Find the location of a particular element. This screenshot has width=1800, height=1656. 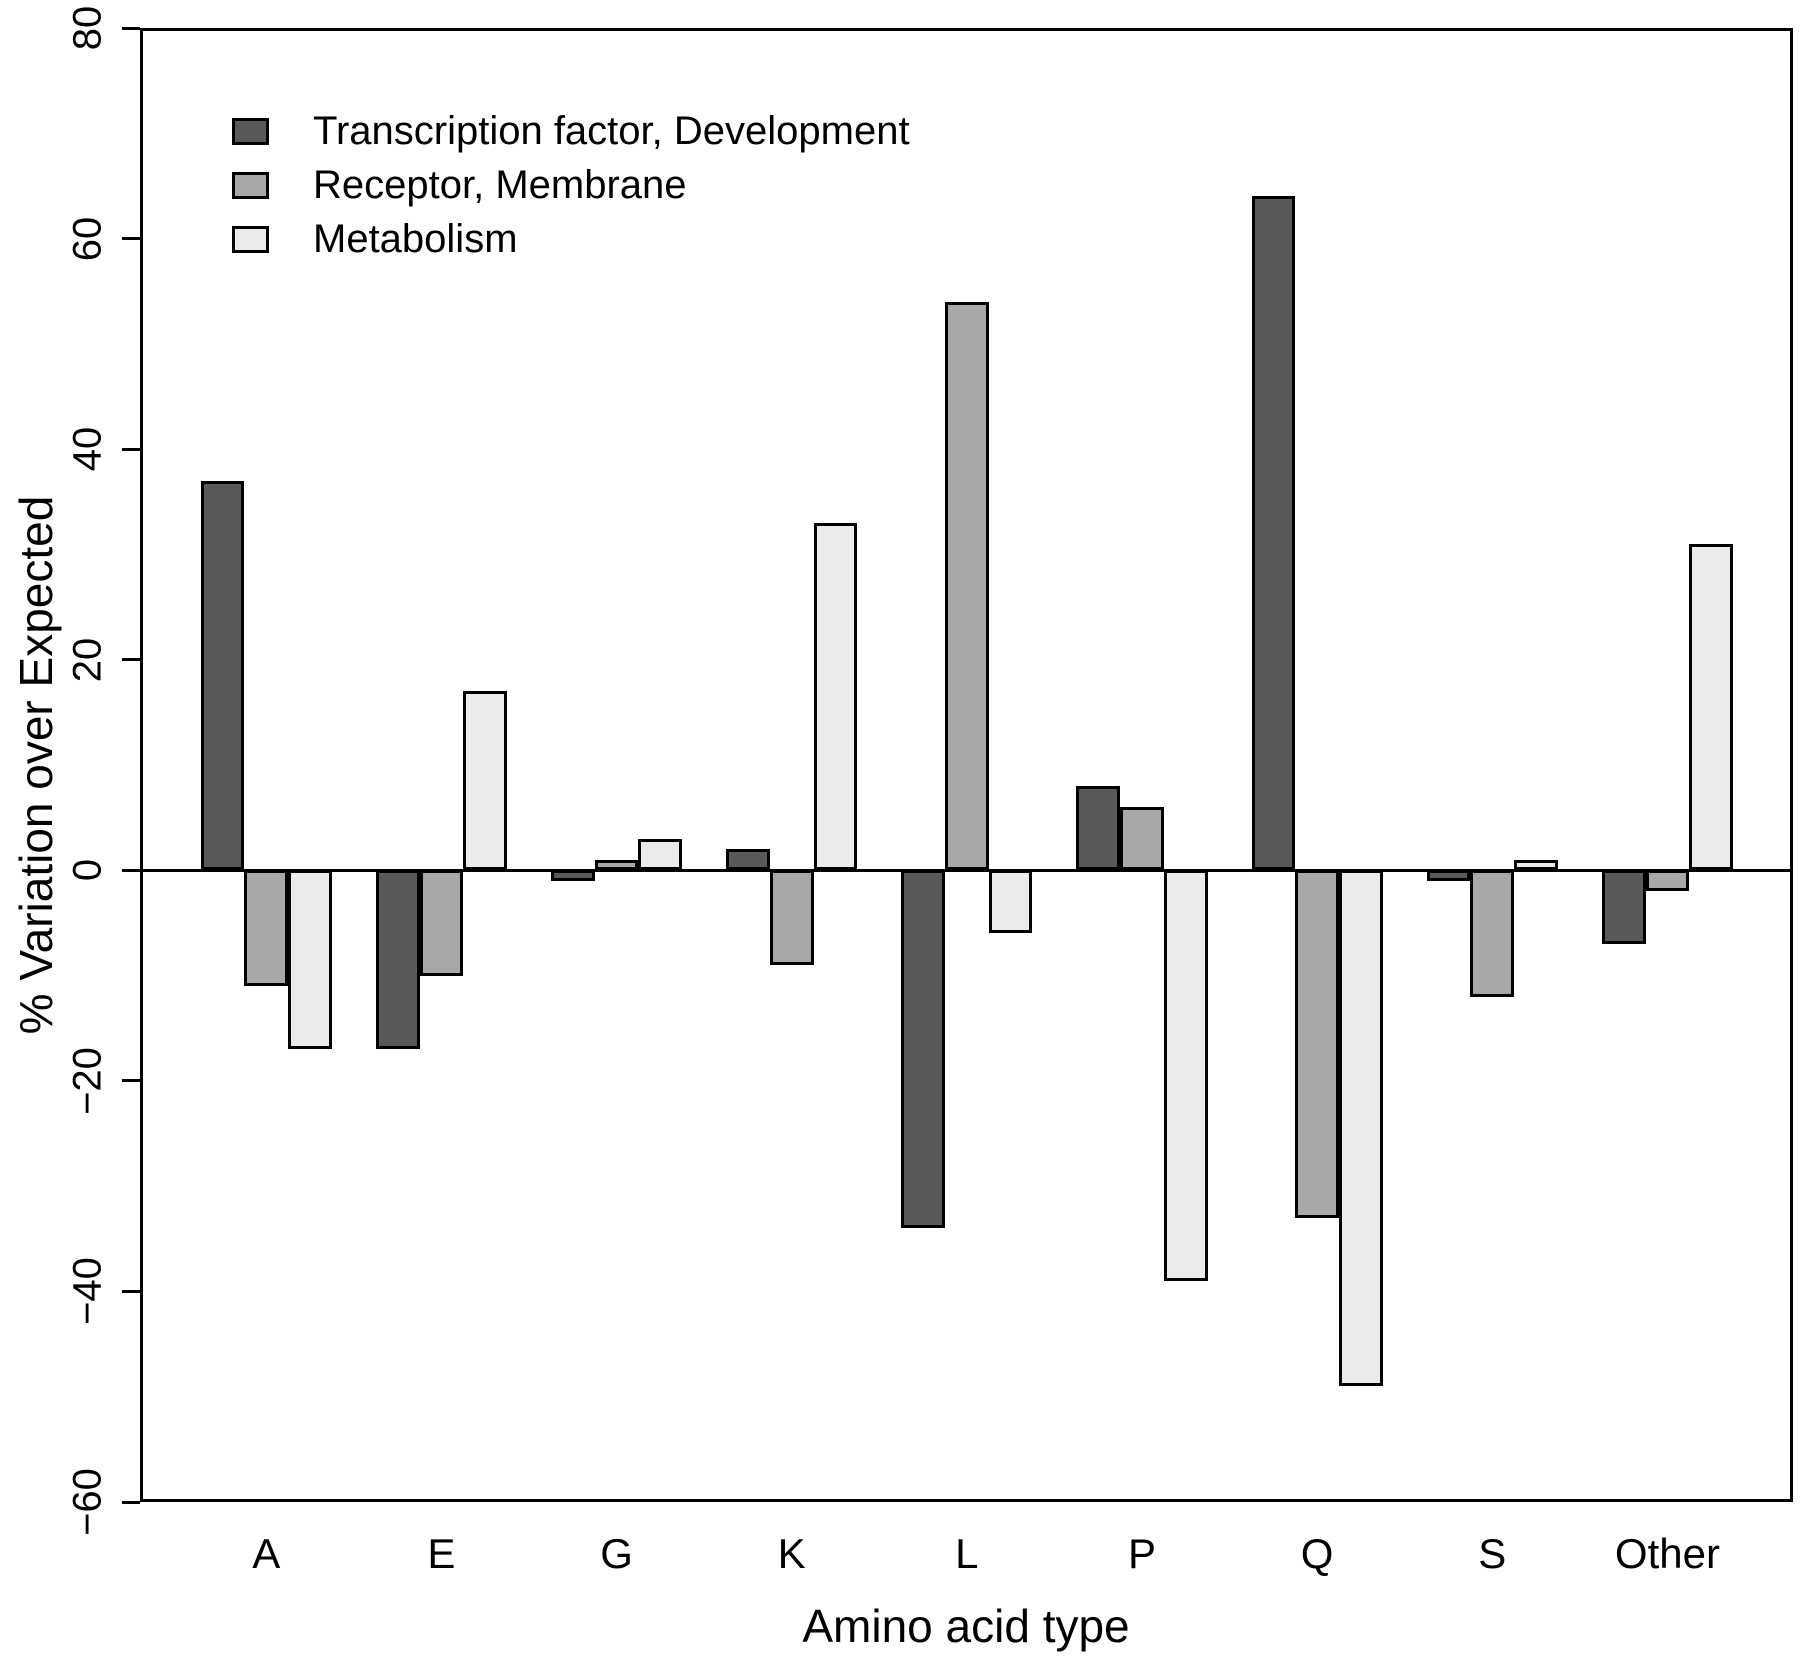

legend-entry-receptor-membrane: Receptor, Membrane is located at coordinates (571, 185).